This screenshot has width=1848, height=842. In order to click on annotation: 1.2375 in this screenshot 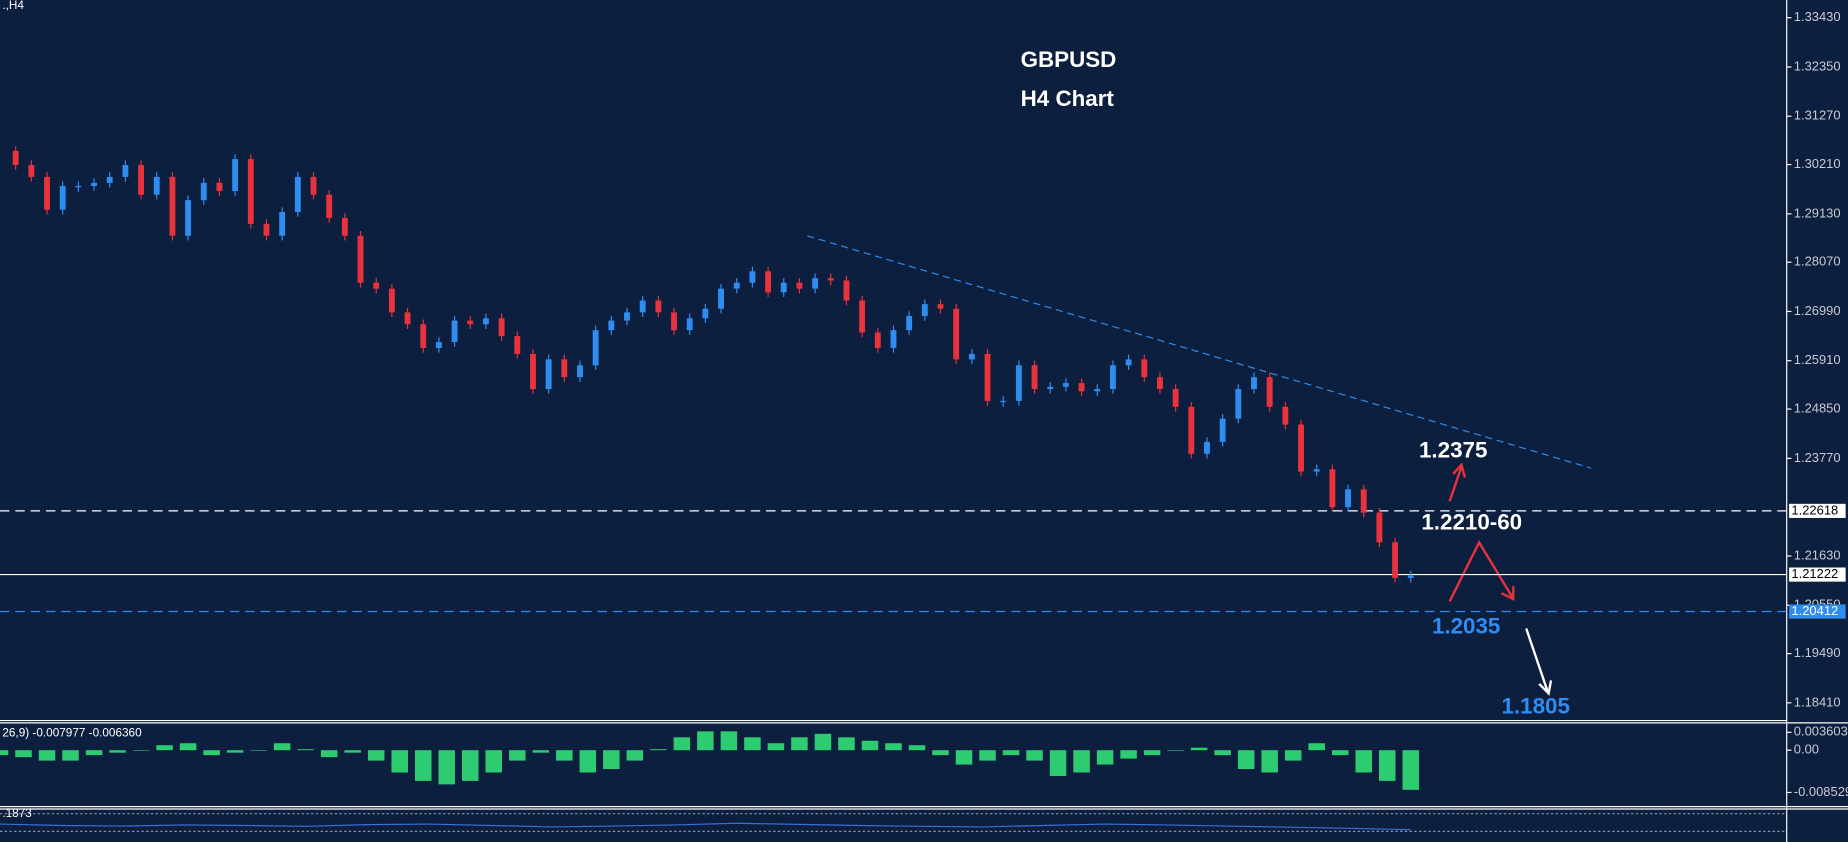, I will do `click(1453, 450)`.